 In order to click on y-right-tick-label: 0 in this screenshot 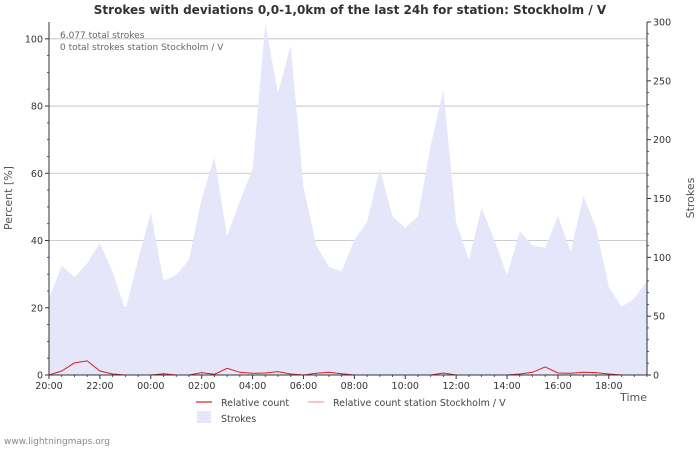, I will do `click(656, 376)`.